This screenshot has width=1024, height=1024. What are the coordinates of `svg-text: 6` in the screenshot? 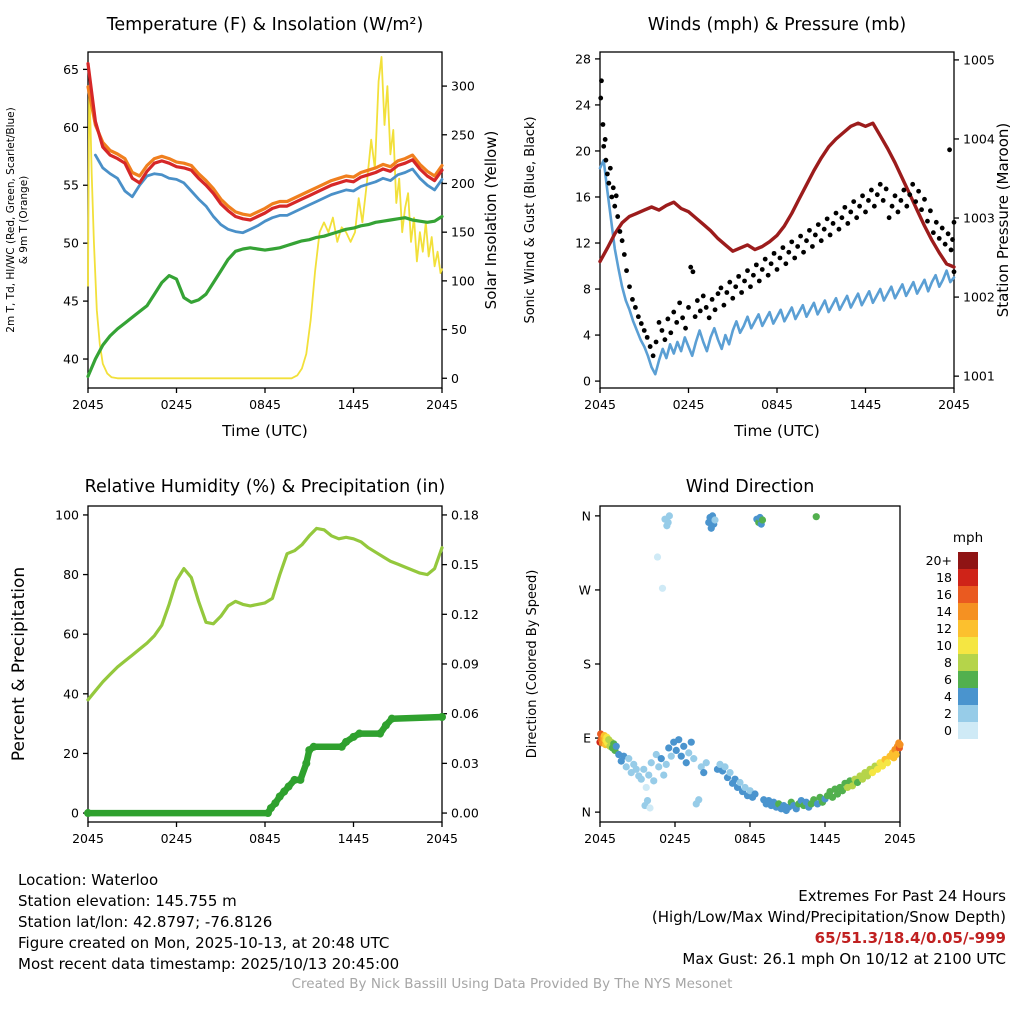 It's located at (948, 679).